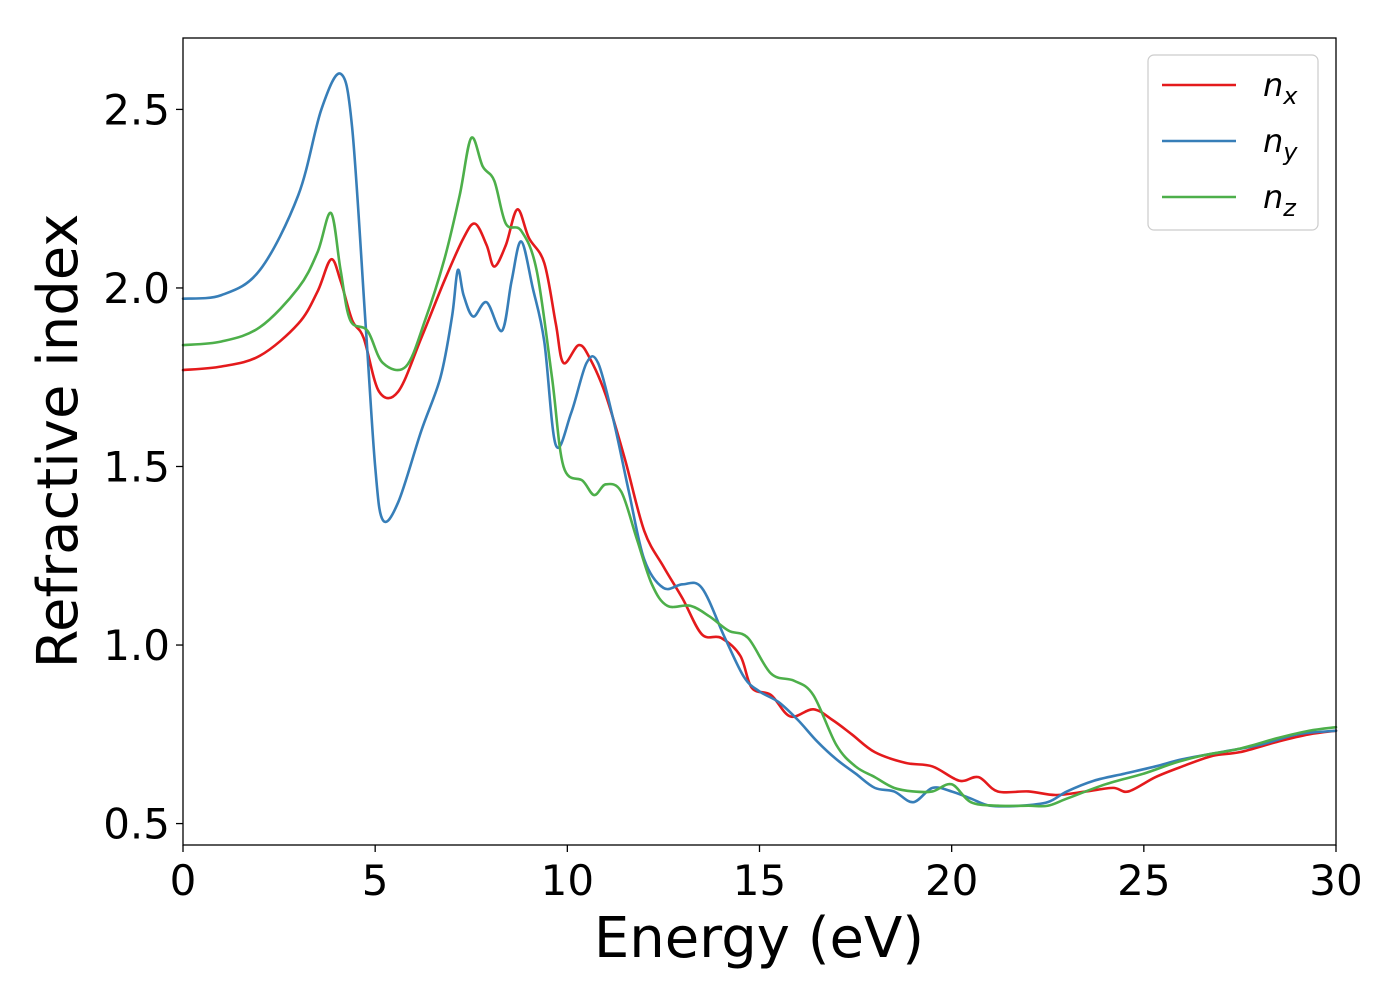 The height and width of the screenshot is (1004, 1400). I want to click on y-tick-label: 1.0, so click(136, 645).